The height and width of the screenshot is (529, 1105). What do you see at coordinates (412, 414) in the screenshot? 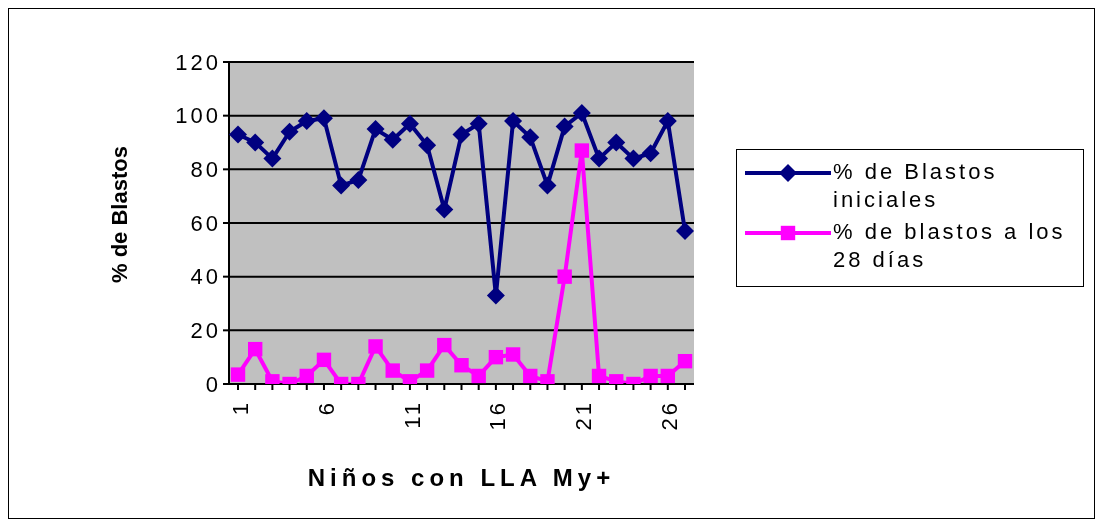
I see `x-tick-label: 11` at bounding box center [412, 414].